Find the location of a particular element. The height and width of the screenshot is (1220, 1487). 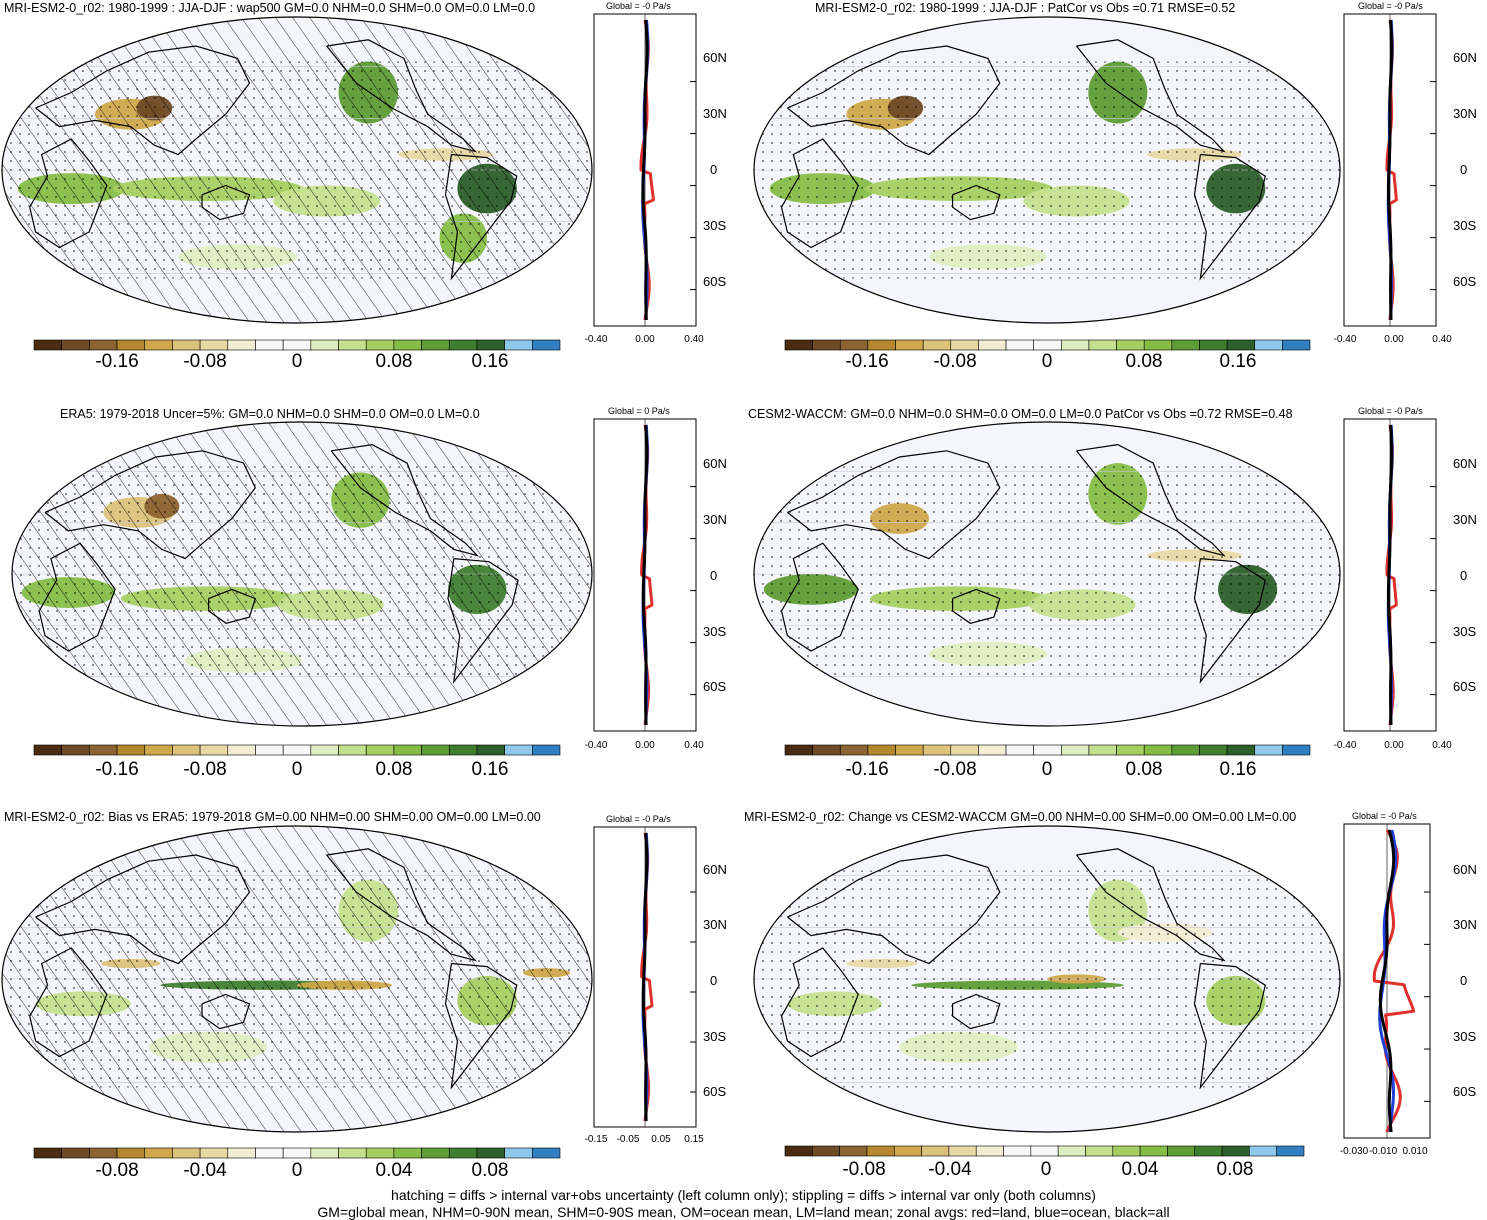

colorbar-label: -0.04 is located at coordinates (205, 1170).